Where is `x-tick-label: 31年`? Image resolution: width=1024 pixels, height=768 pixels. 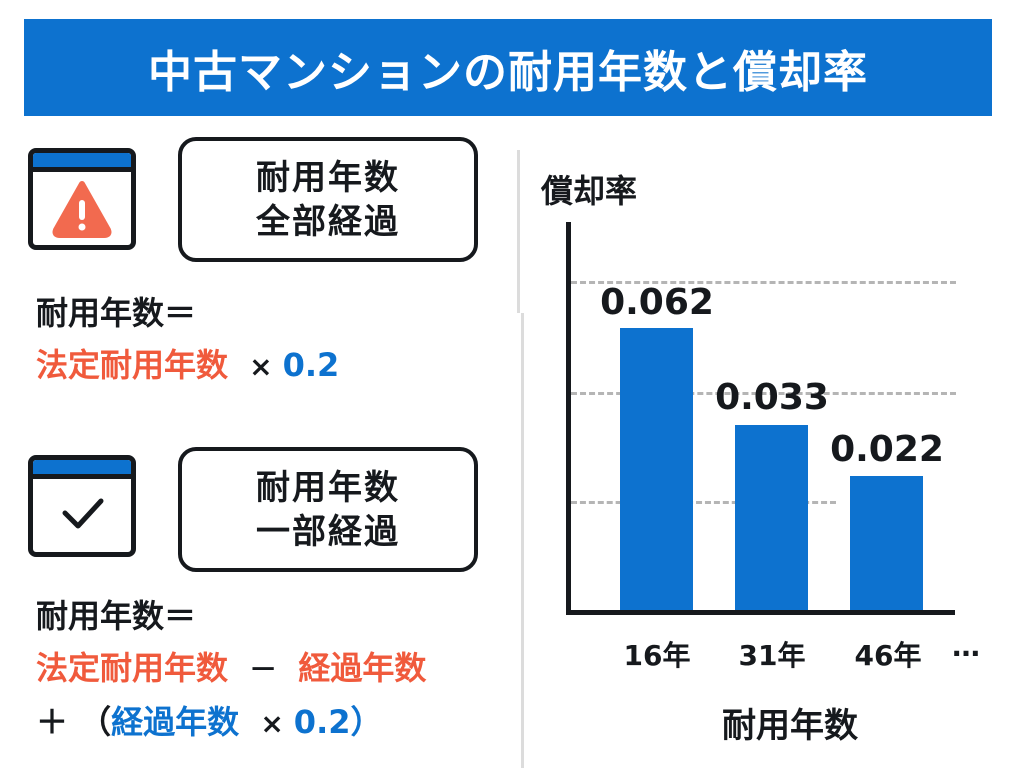 x-tick-label: 31年 is located at coordinates (772, 655).